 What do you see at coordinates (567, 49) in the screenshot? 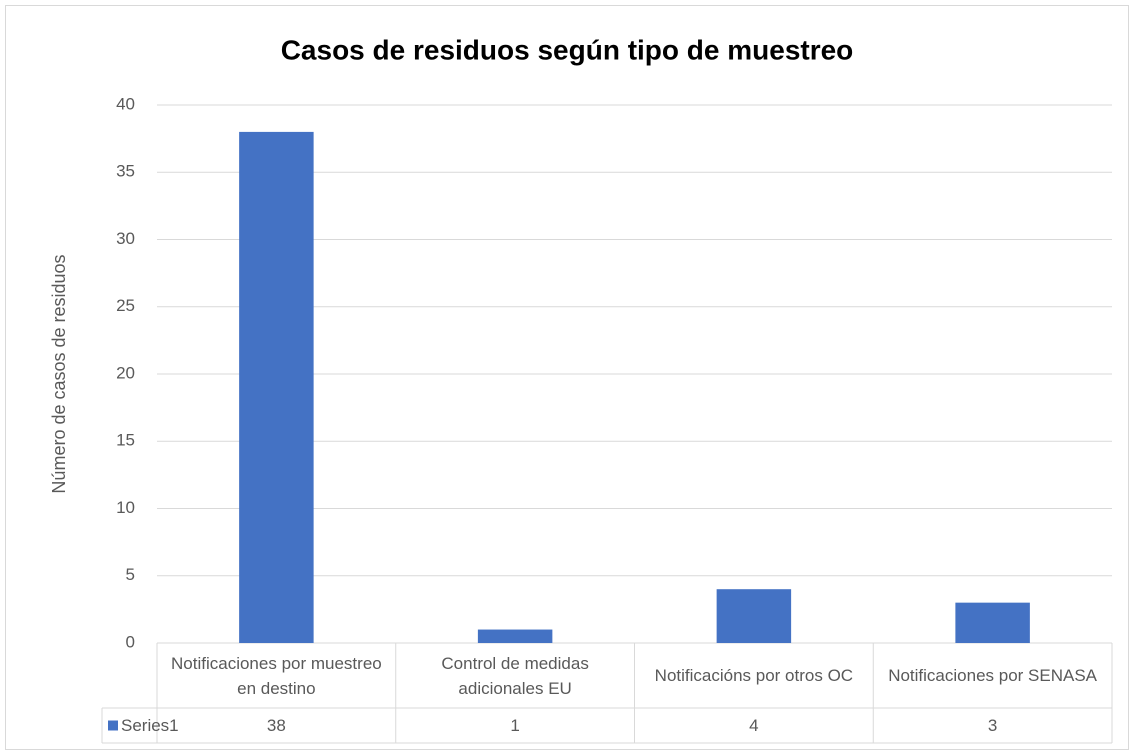
I see `chart-title: Casos de residuos según tipo de muestreo` at bounding box center [567, 49].